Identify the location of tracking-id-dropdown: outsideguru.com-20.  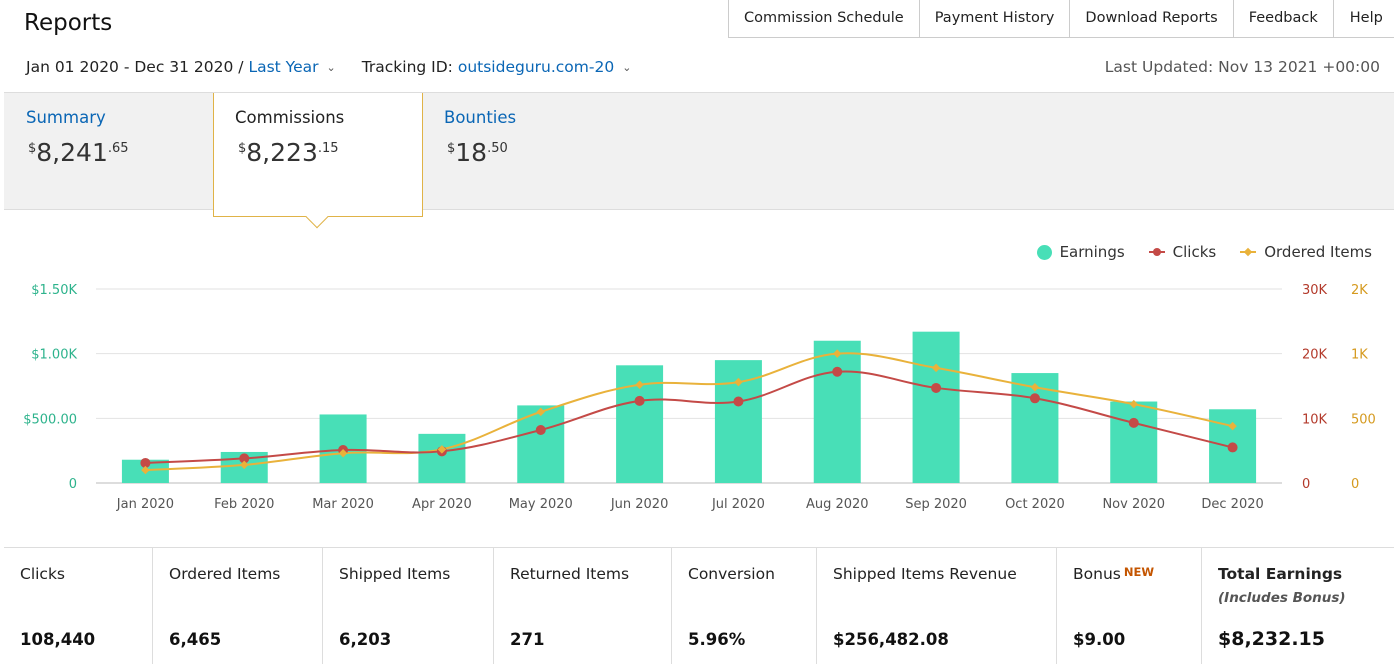
(536, 67).